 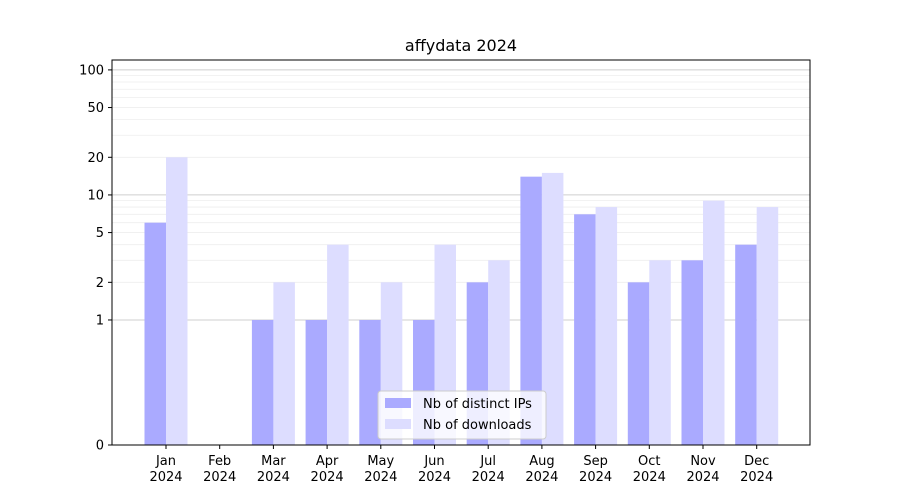 What do you see at coordinates (100, 320) in the screenshot?
I see `y-tick-label: 1` at bounding box center [100, 320].